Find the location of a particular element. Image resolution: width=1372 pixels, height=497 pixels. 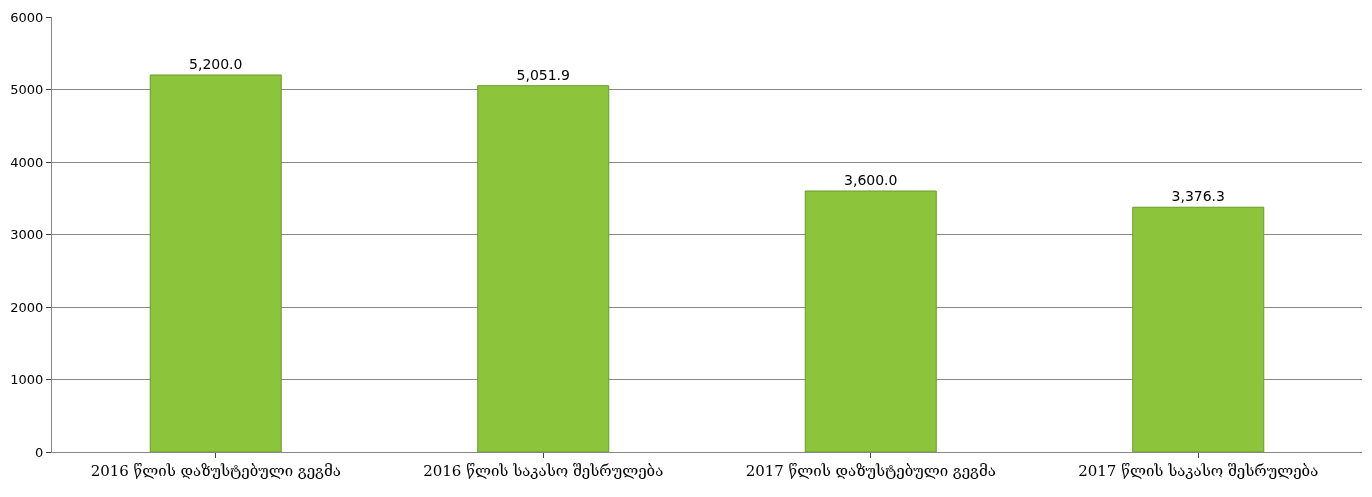

x-tick-label: 2016 წლის დაზუსტებული გეგმა is located at coordinates (215, 471).